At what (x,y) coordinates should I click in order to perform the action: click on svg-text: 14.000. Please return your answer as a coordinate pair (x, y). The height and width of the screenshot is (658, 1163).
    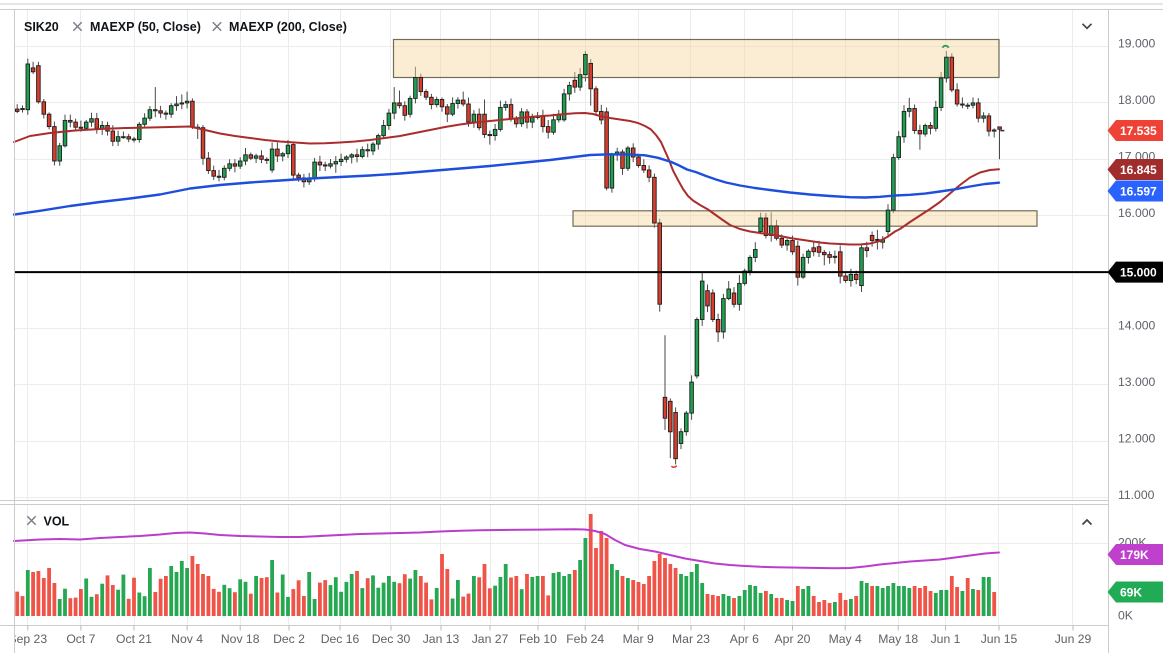
    Looking at the image, I should click on (1136, 326).